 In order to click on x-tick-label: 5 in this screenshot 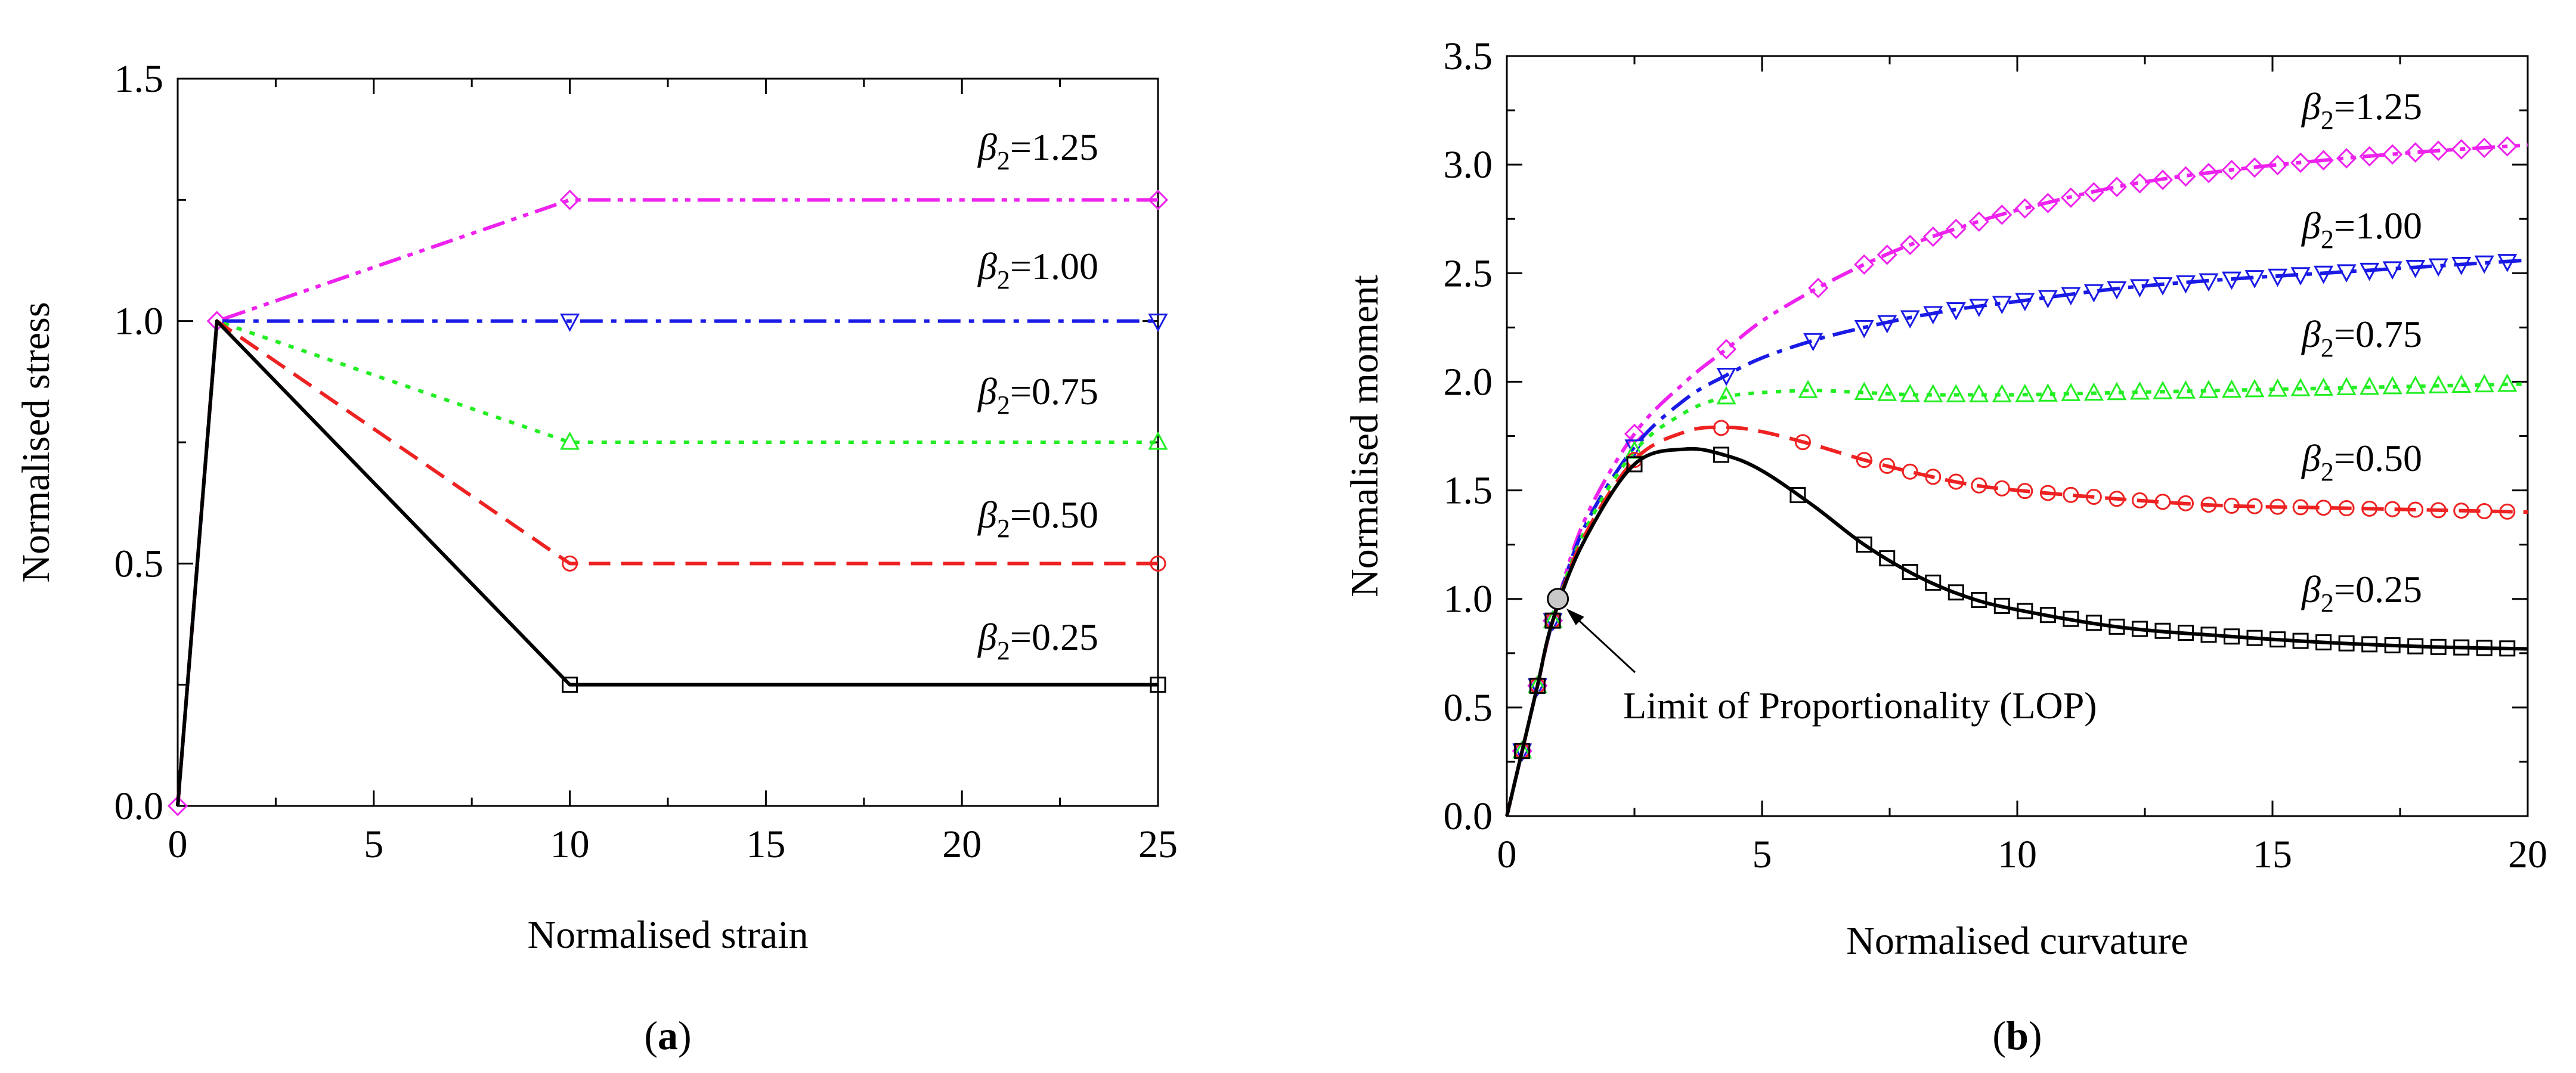, I will do `click(373, 844)`.